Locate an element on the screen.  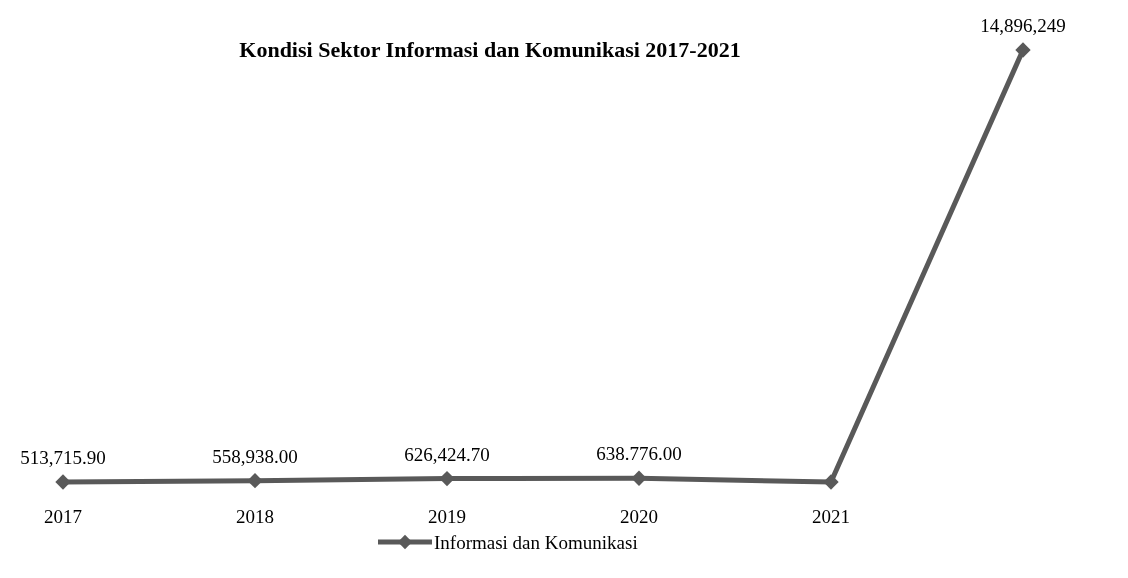
data-label: 626,424.70 is located at coordinates (447, 454).